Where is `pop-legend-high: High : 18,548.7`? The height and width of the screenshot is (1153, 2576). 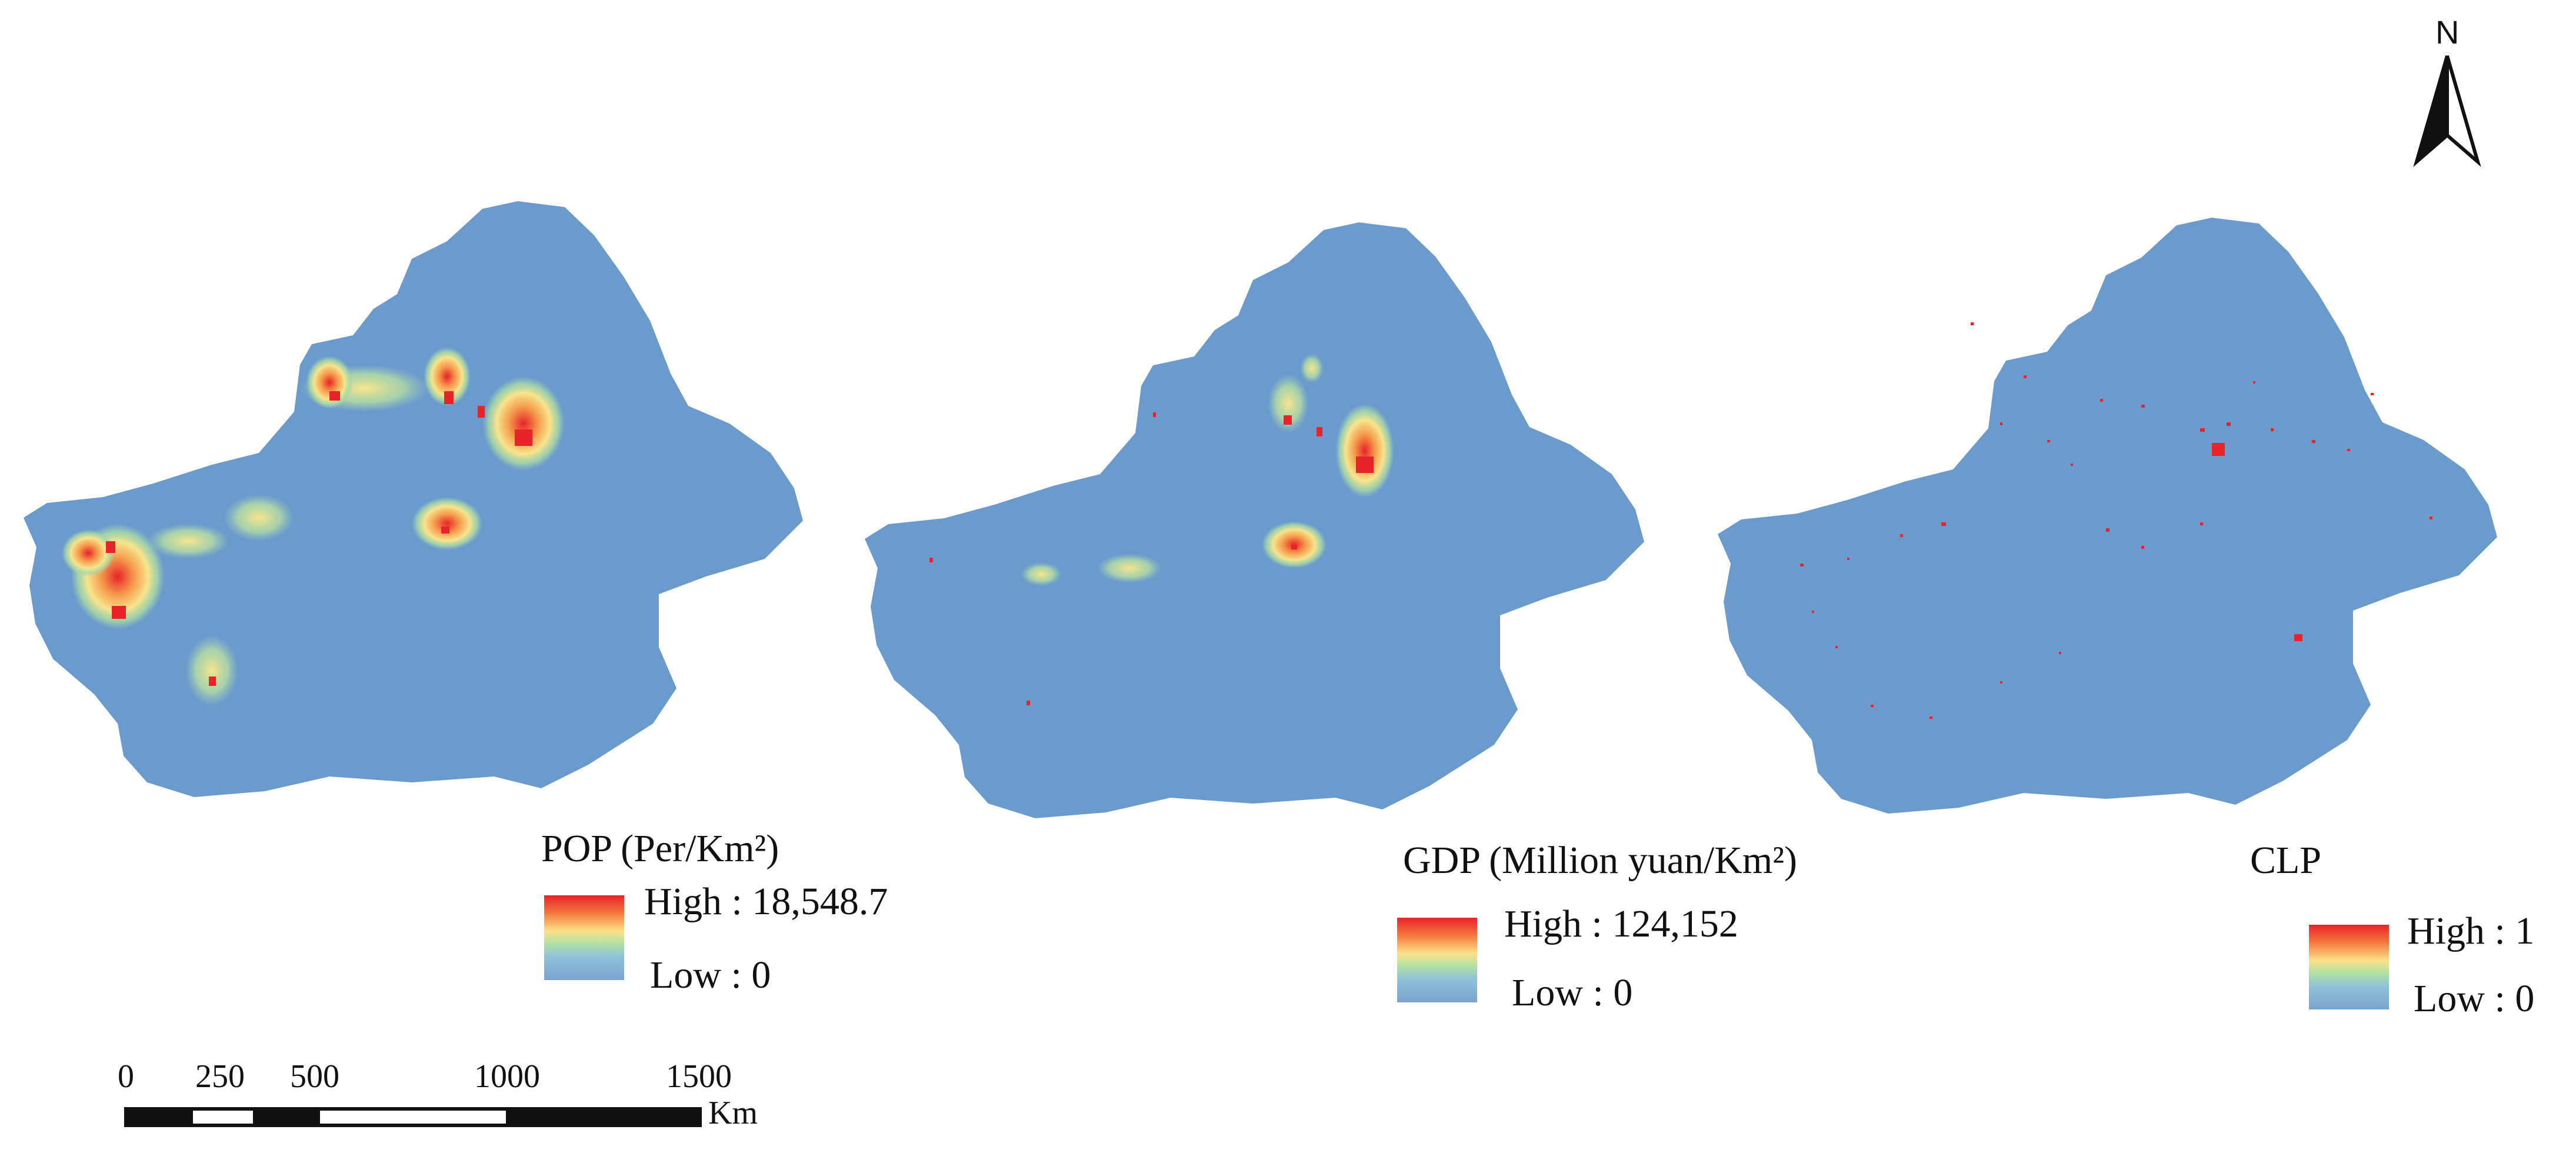
pop-legend-high: High : 18,548.7 is located at coordinates (766, 901).